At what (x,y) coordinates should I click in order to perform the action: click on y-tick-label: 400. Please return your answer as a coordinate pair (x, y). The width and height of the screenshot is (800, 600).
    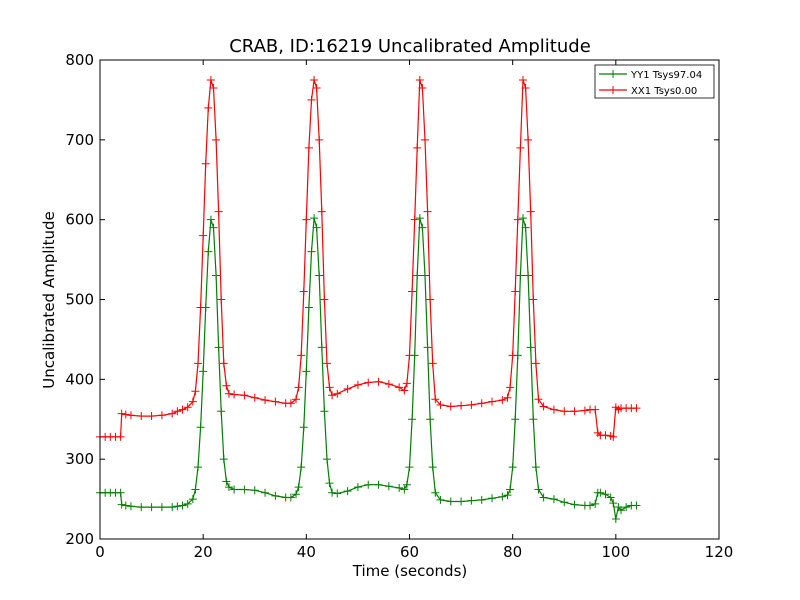
    Looking at the image, I should click on (79, 379).